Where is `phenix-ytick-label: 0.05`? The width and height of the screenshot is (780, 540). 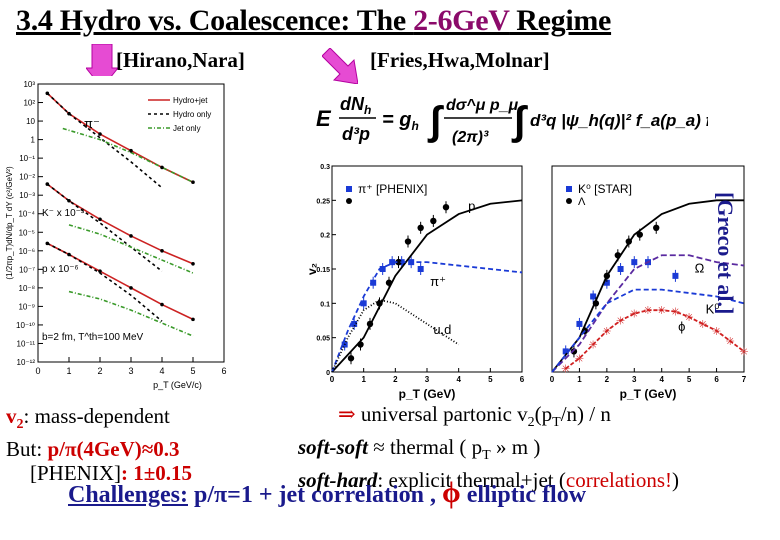
phenix-ytick-label: 0.05 is located at coordinates (323, 339).